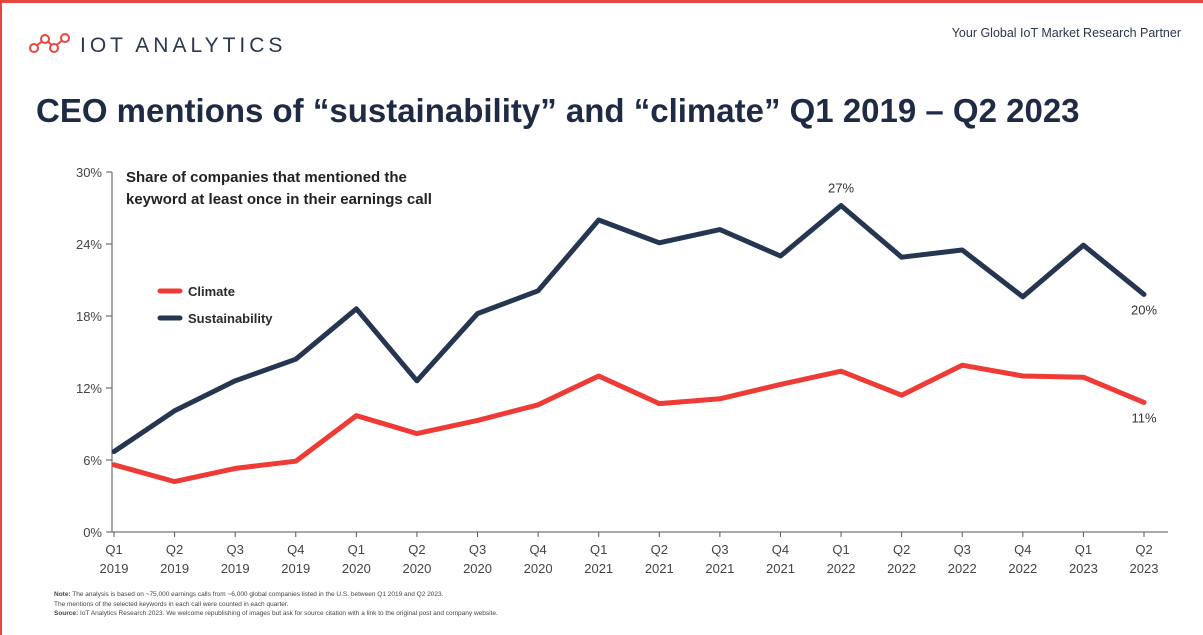  What do you see at coordinates (1143, 417) in the screenshot?
I see `data-label: 11%` at bounding box center [1143, 417].